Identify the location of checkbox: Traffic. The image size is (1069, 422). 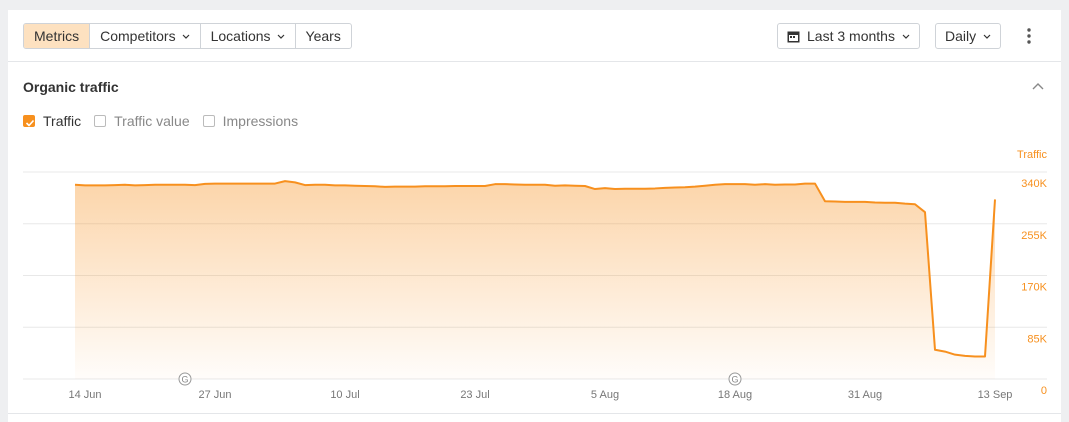
(52, 121).